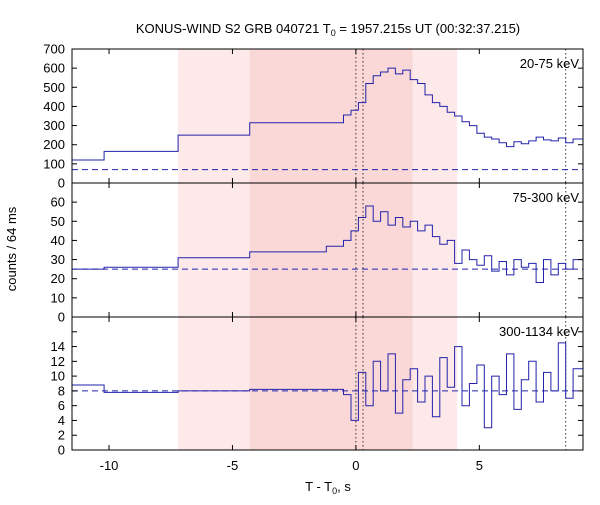 The height and width of the screenshot is (505, 600). I want to click on y-tick-label: 100, so click(54, 163).